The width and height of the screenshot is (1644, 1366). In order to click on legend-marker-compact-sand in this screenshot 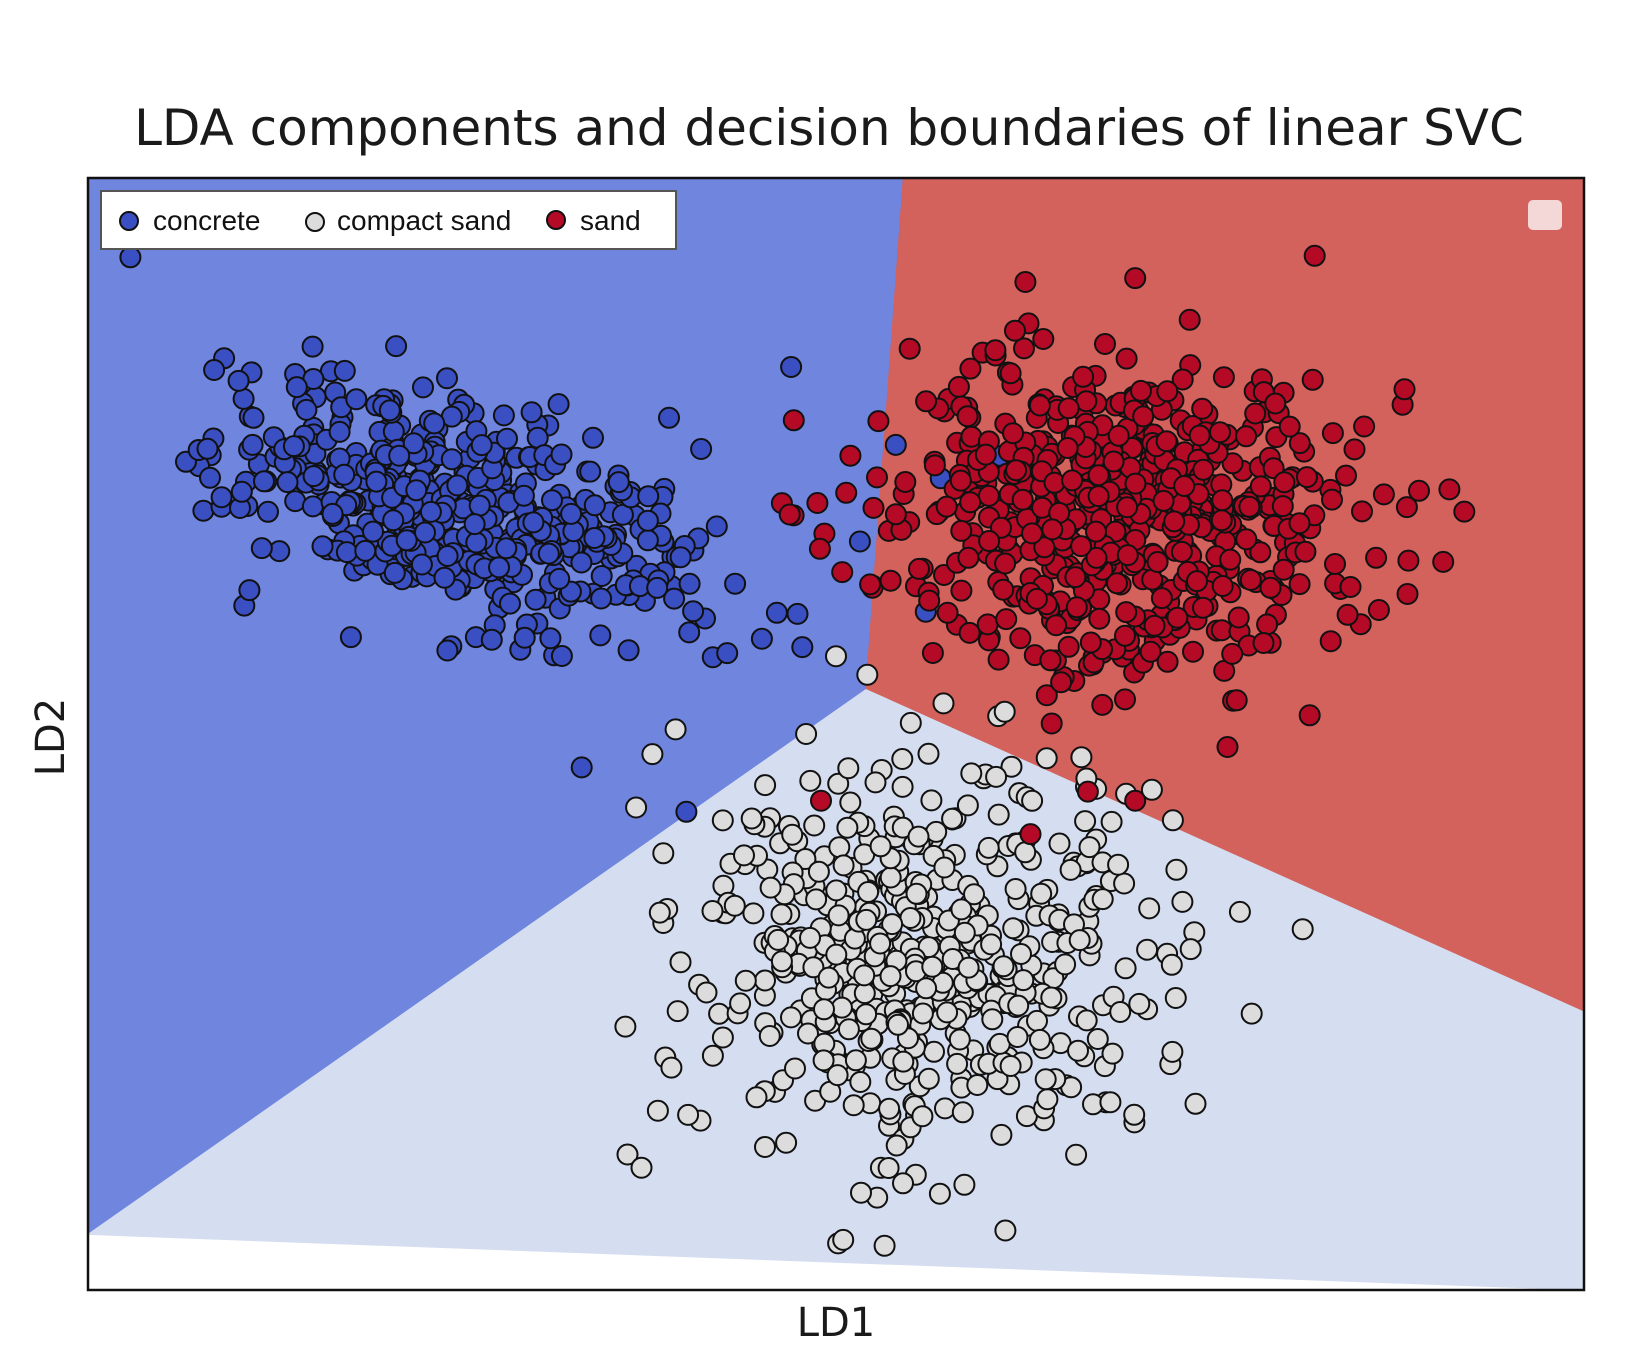, I will do `click(315, 222)`.